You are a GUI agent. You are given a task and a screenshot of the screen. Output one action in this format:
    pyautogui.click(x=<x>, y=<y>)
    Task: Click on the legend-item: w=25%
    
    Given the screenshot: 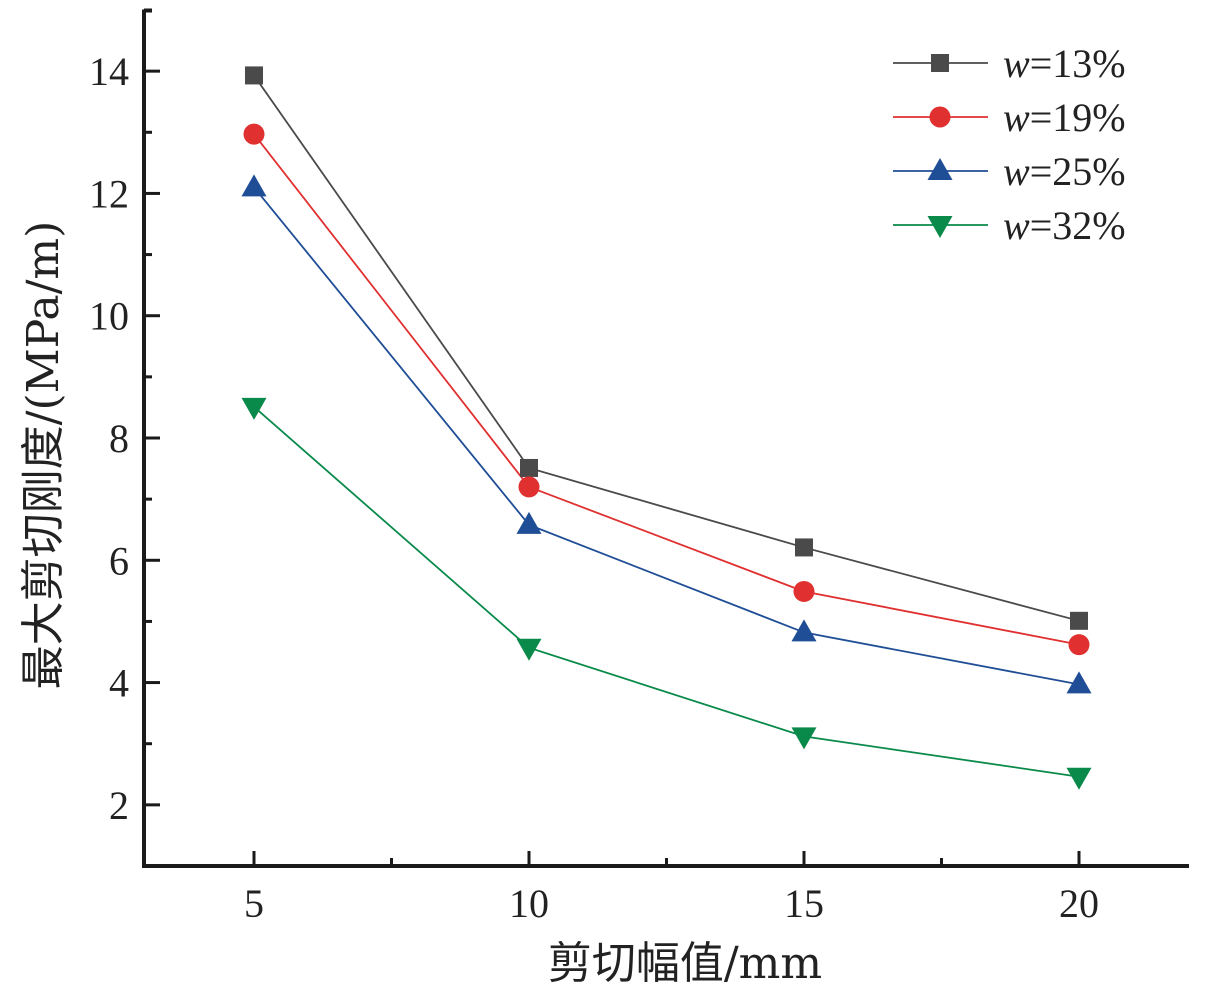 What is the action you would take?
    pyautogui.click(x=1009, y=171)
    